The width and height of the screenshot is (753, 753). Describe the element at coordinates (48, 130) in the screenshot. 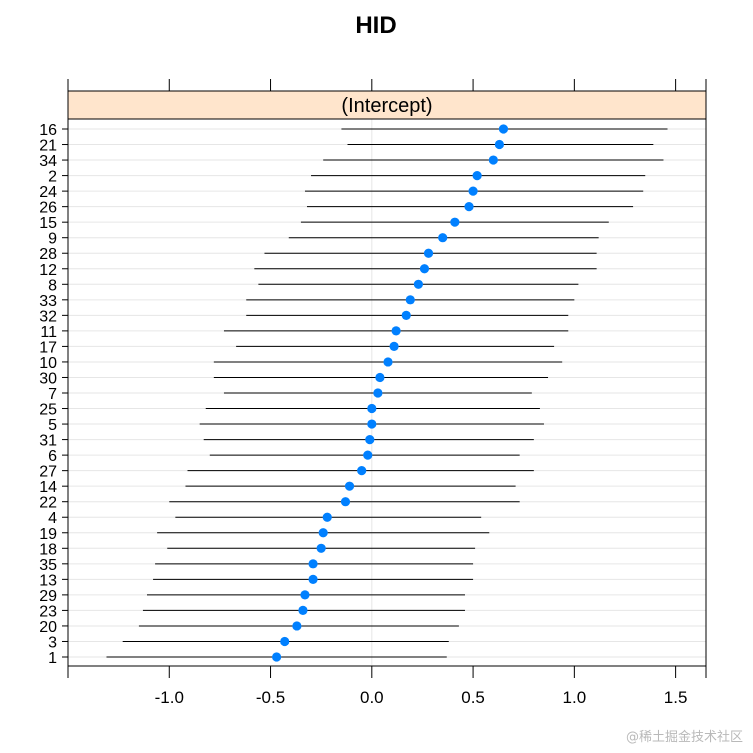

I see `y-label-16: 16` at that location.